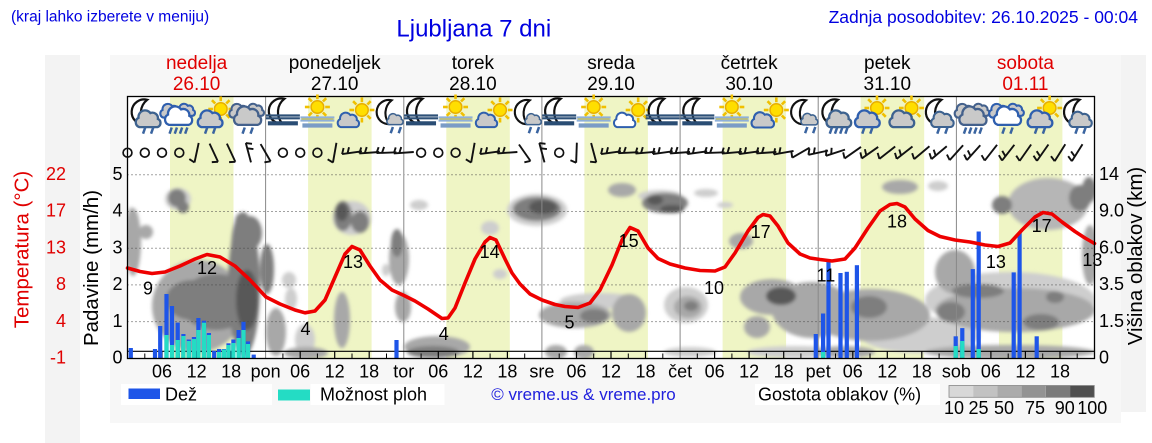 The image size is (1152, 443). What do you see at coordinates (58, 358) in the screenshot?
I see `svg-text: -1` at bounding box center [58, 358].